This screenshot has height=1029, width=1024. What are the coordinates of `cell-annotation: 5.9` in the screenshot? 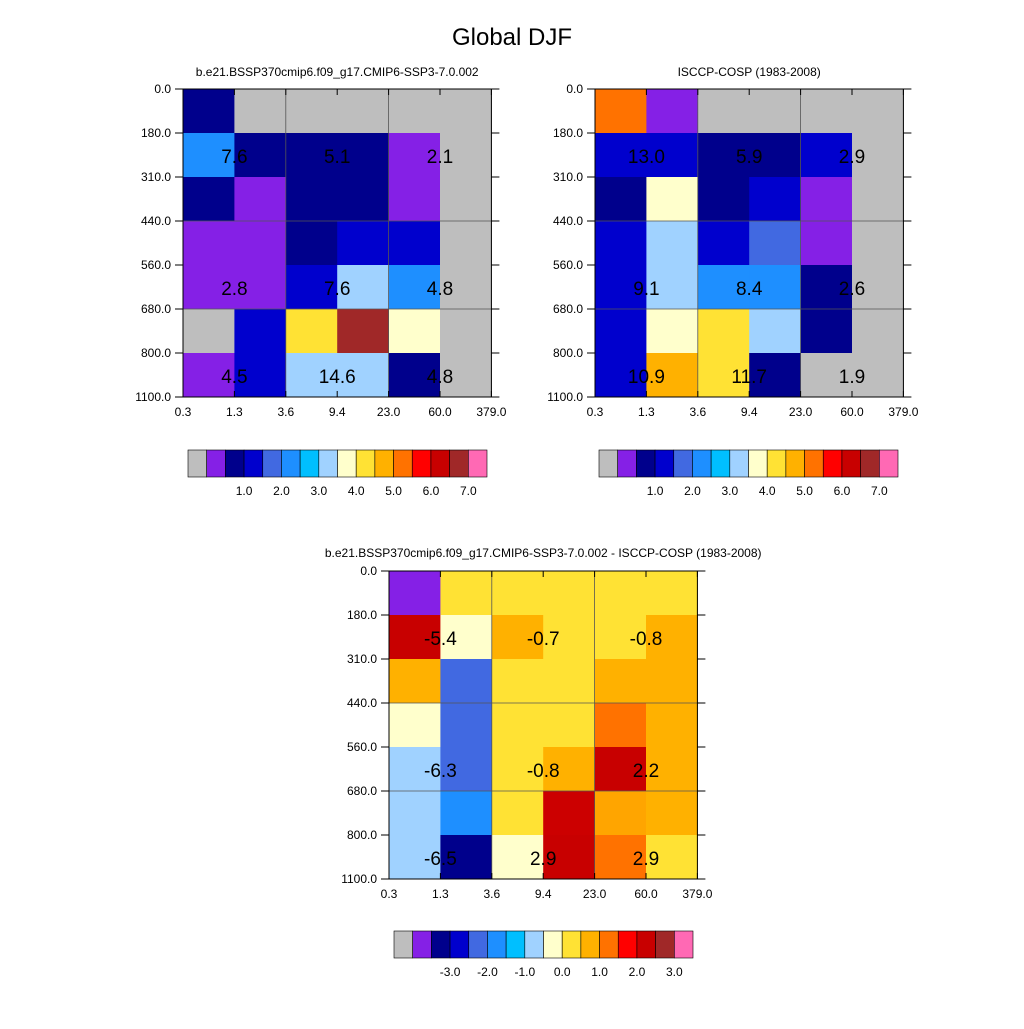 It's located at (749, 157).